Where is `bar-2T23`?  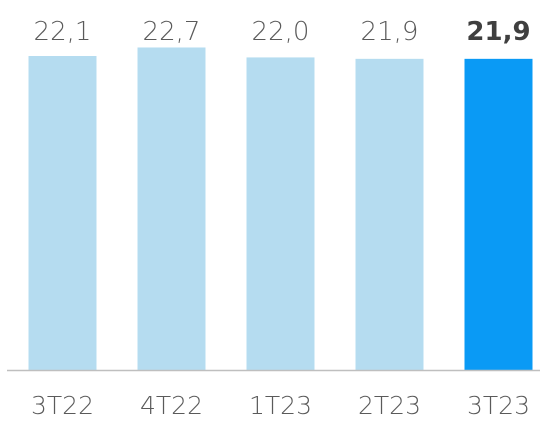 bar-2T23 is located at coordinates (389, 214).